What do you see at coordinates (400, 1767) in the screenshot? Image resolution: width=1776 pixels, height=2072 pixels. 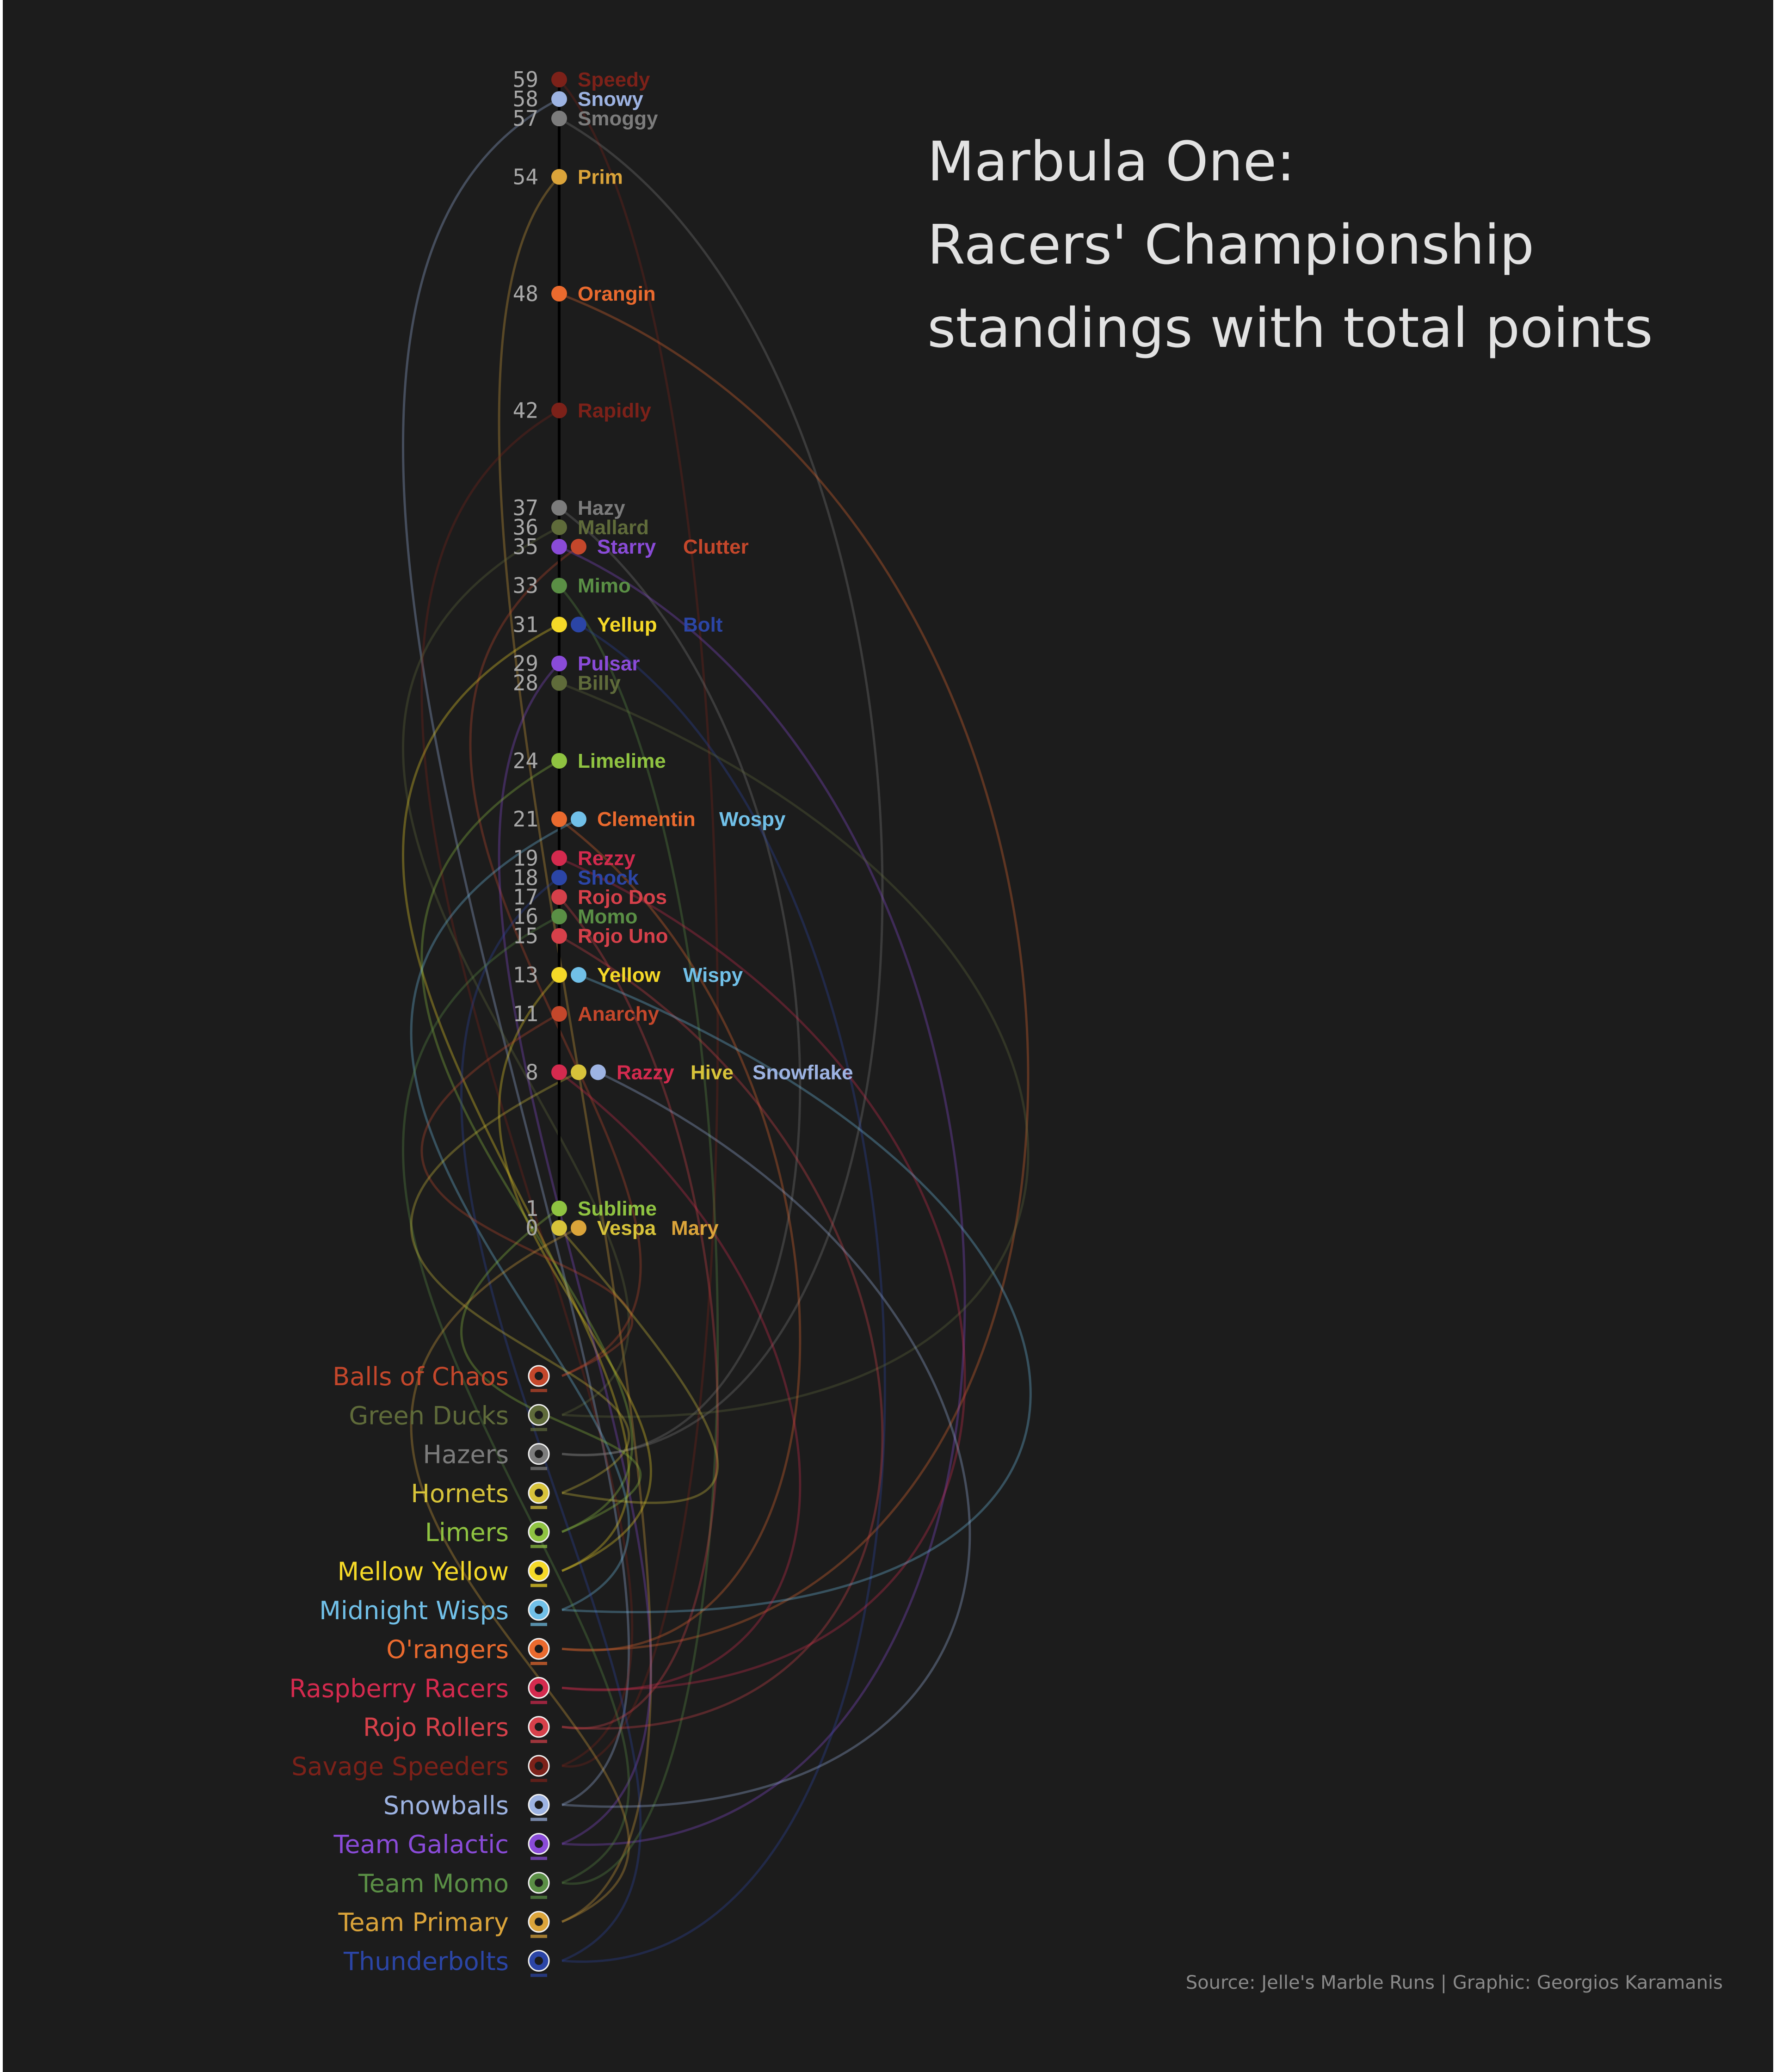 I see `team-name-savage-speeders: Savage Speeders` at bounding box center [400, 1767].